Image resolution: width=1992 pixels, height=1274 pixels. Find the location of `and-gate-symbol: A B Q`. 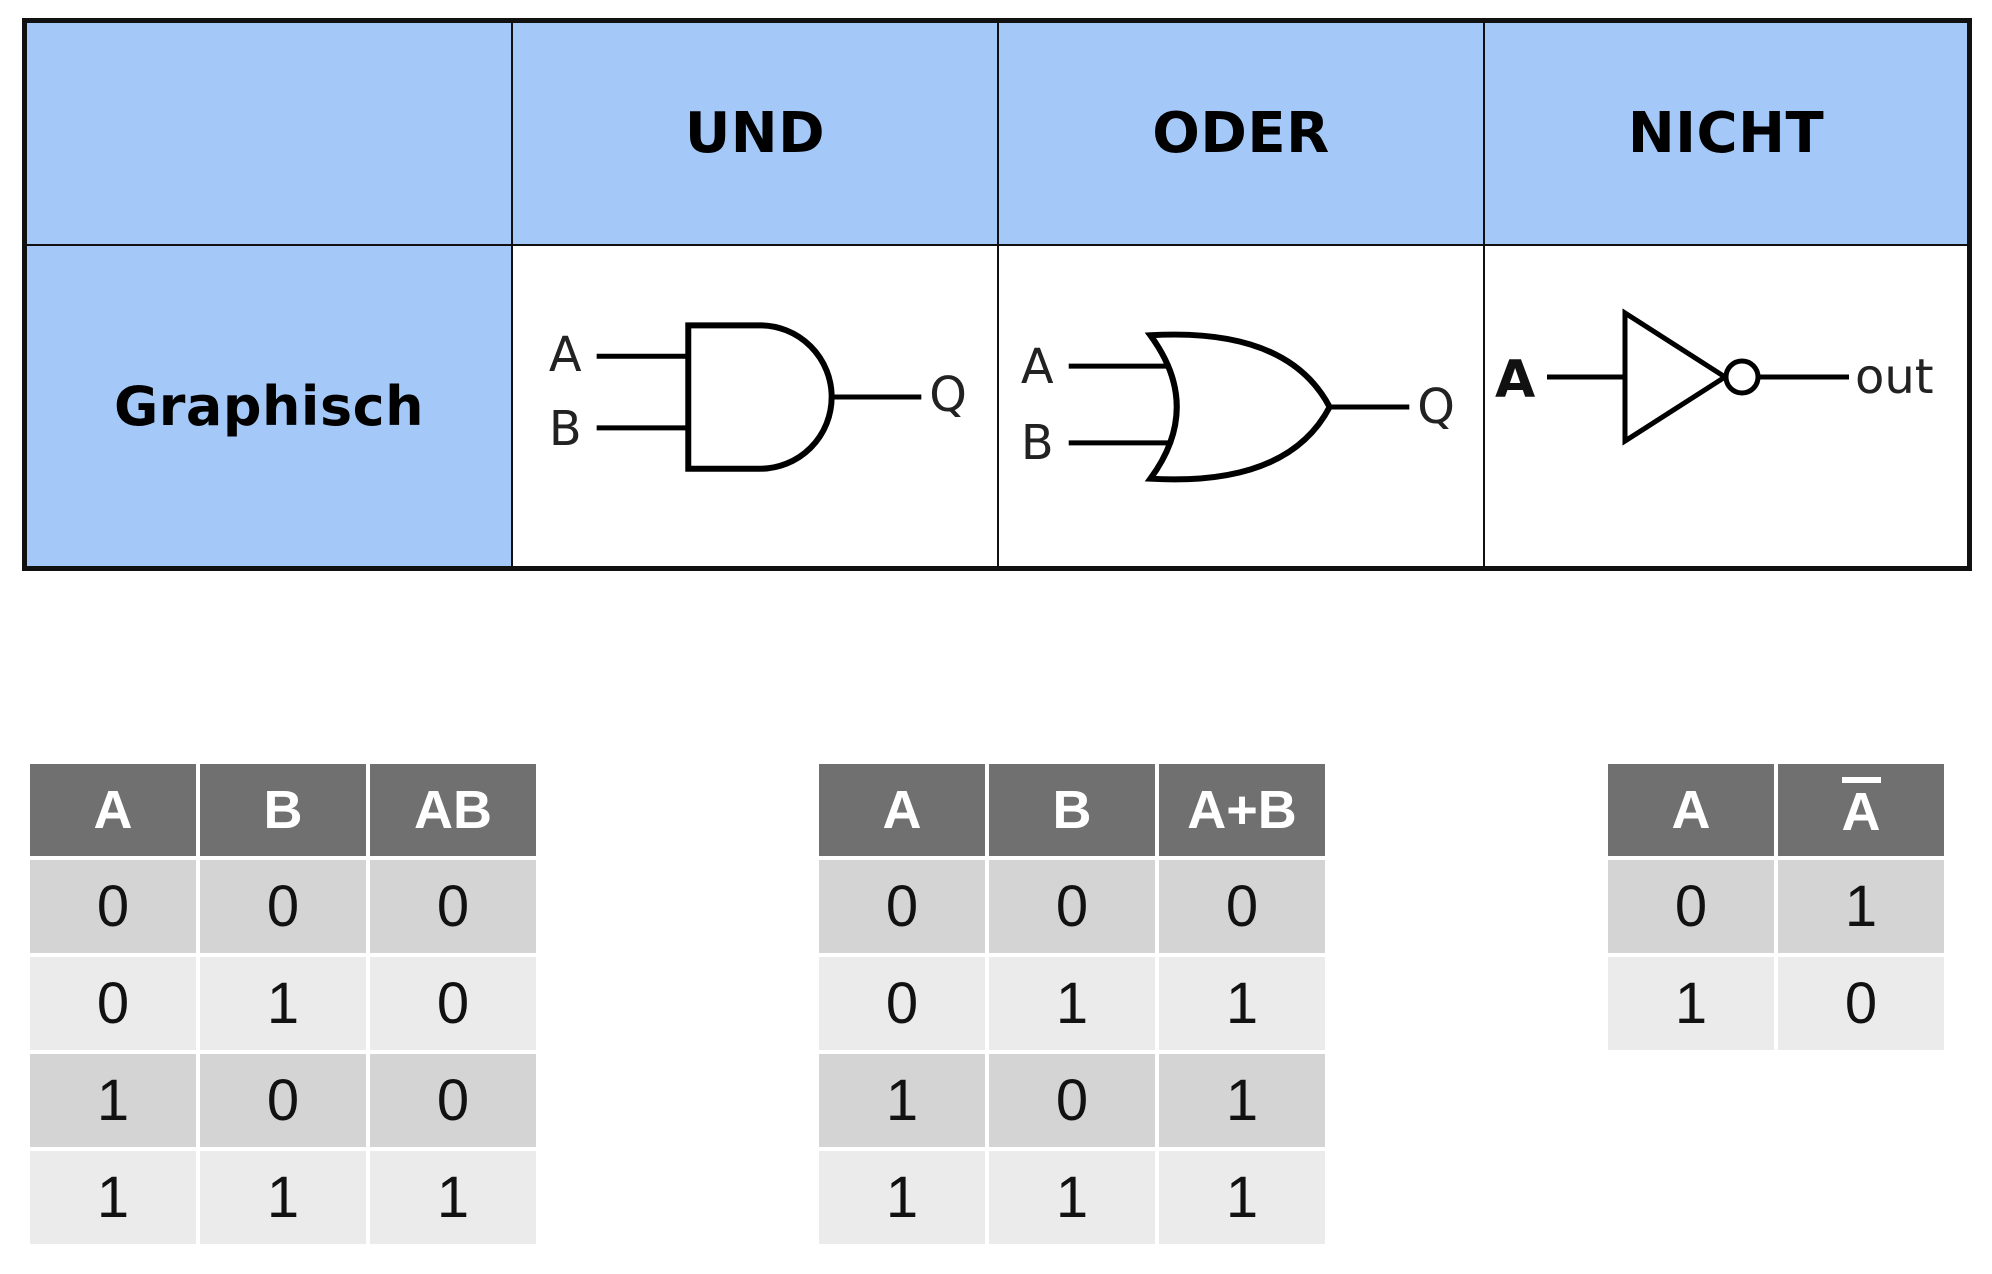

and-gate-symbol: A B Q is located at coordinates (758, 397).